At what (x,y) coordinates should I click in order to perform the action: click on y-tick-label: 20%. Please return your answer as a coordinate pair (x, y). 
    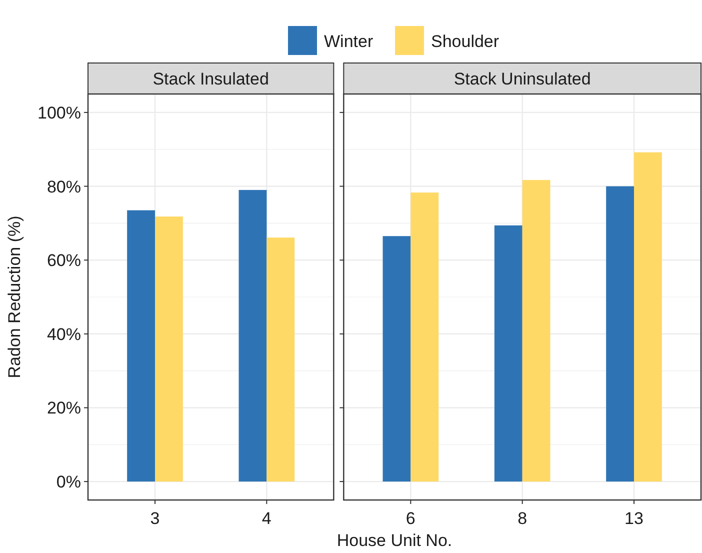
    Looking at the image, I should click on (63, 408).